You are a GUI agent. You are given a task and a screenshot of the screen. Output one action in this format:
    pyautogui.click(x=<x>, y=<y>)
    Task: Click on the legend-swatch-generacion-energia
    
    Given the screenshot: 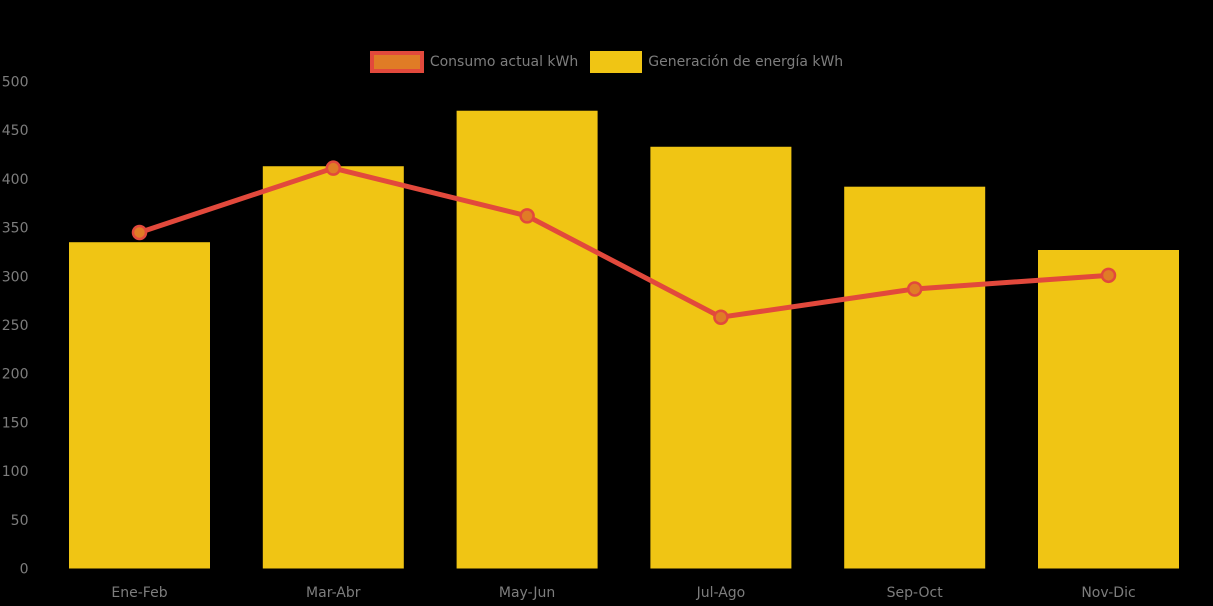 What is the action you would take?
    pyautogui.click(x=616, y=62)
    